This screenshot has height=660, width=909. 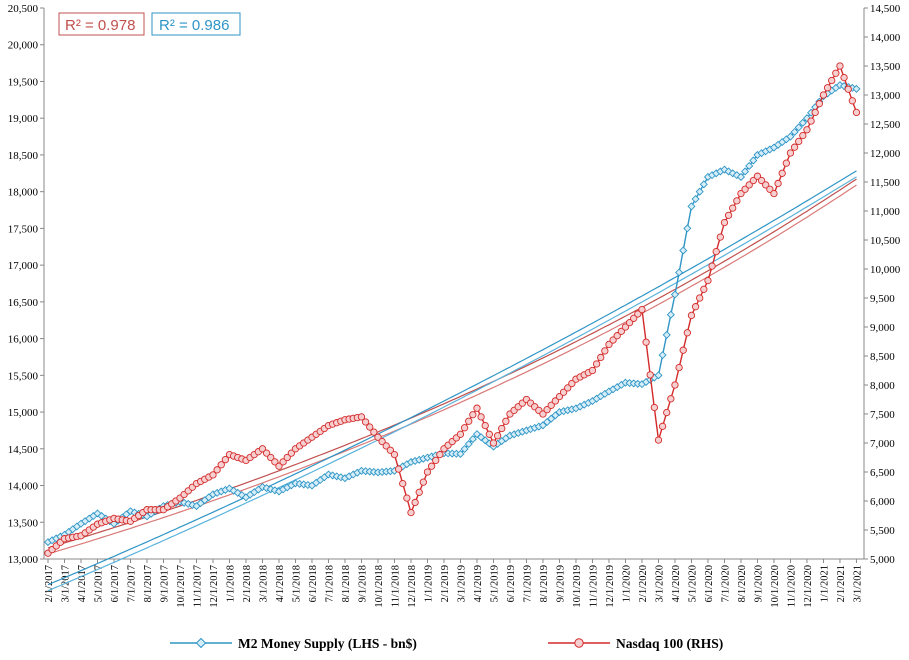 What do you see at coordinates (885, 270) in the screenshot?
I see `right-tick-label: 10,000` at bounding box center [885, 270].